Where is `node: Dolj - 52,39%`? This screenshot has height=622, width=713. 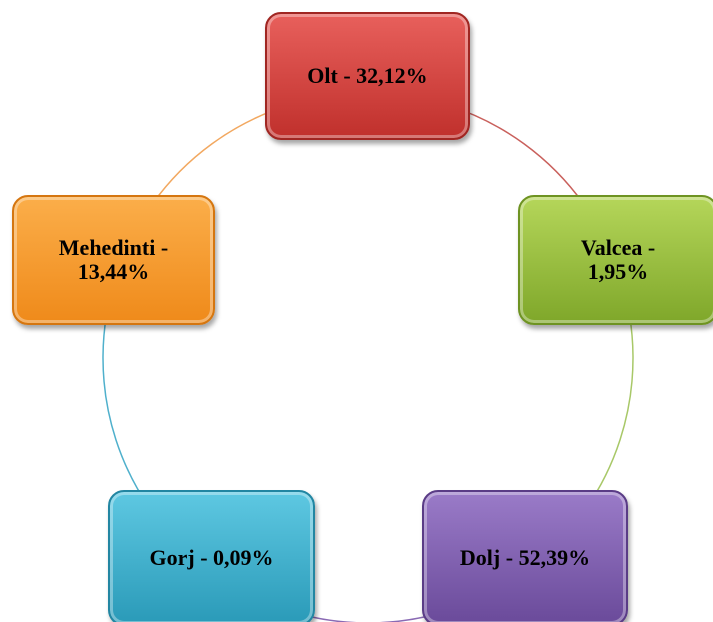
node: Dolj - 52,39% is located at coordinates (525, 556).